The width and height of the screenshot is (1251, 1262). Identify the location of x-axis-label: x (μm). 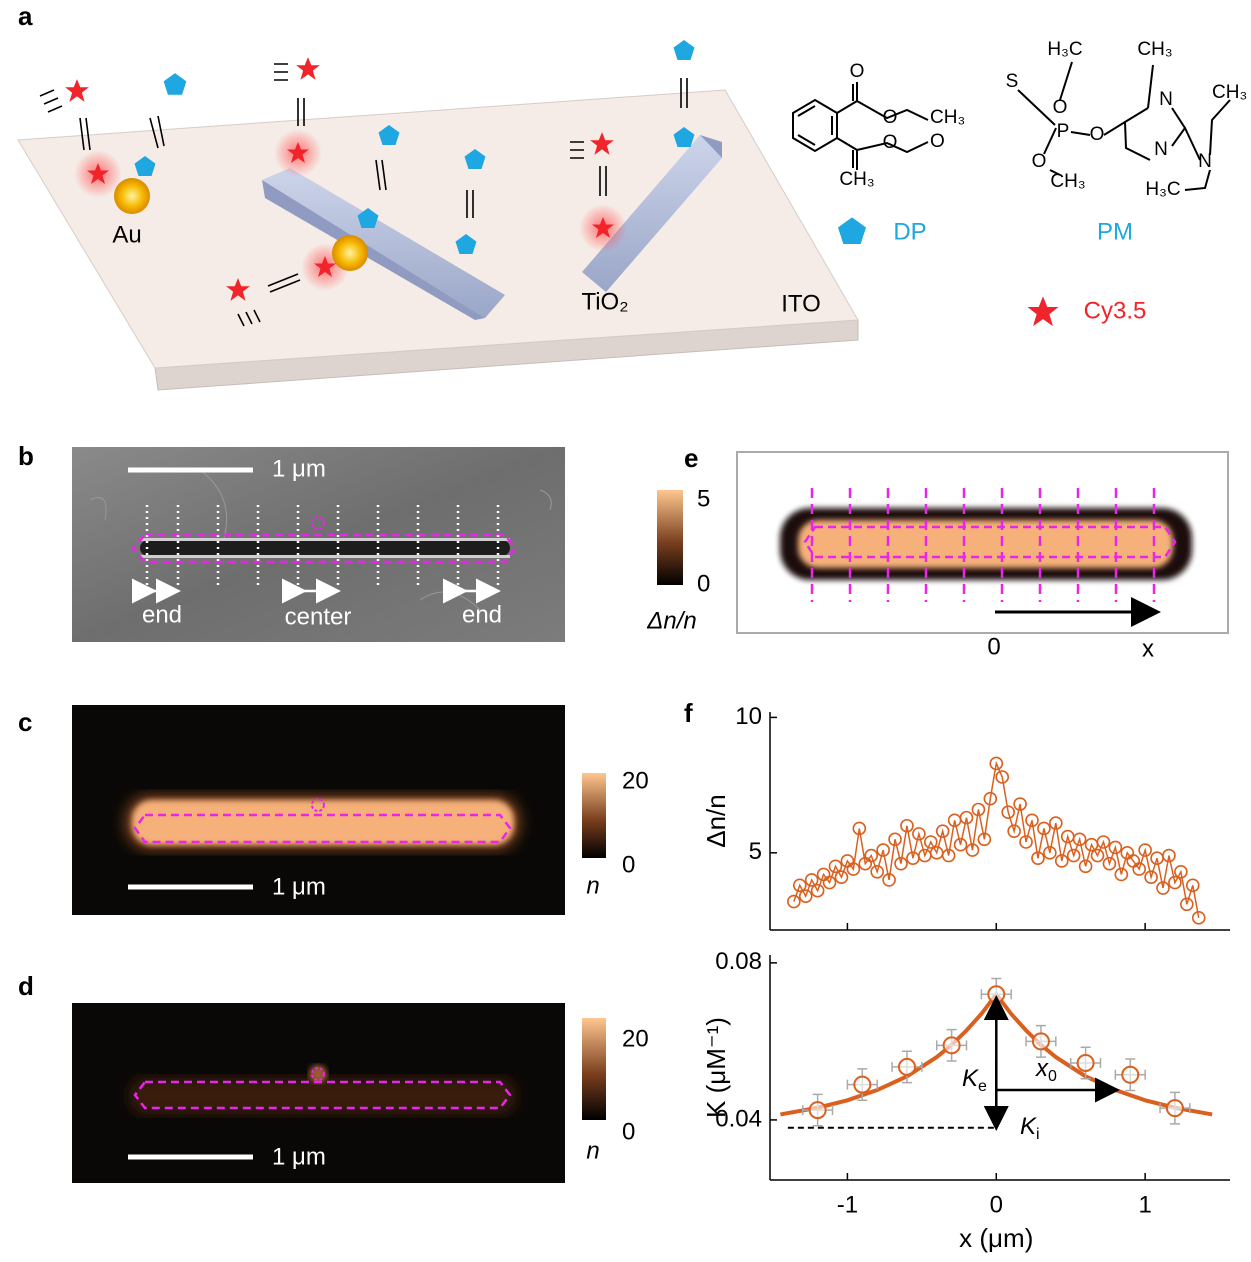
(996, 1238).